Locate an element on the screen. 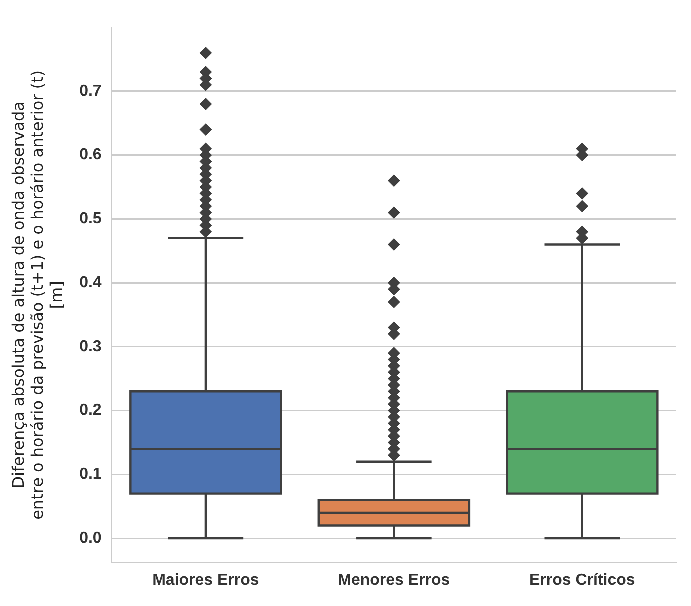 The width and height of the screenshot is (691, 606). x-tick-label: Erros Críticos is located at coordinates (582, 580).